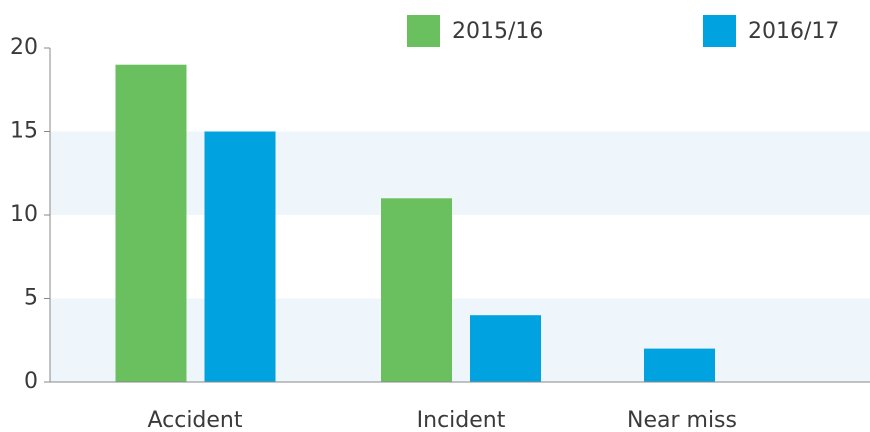 Image resolution: width=870 pixels, height=432 pixels. I want to click on x-tick-label: Accident, so click(194, 420).